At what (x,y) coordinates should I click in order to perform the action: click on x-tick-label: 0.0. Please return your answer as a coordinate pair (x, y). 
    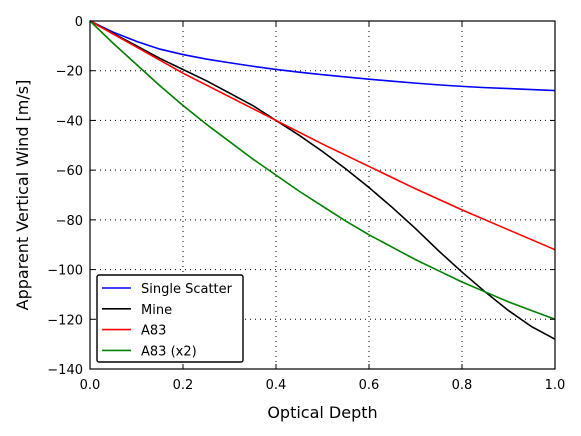
    Looking at the image, I should click on (90, 385).